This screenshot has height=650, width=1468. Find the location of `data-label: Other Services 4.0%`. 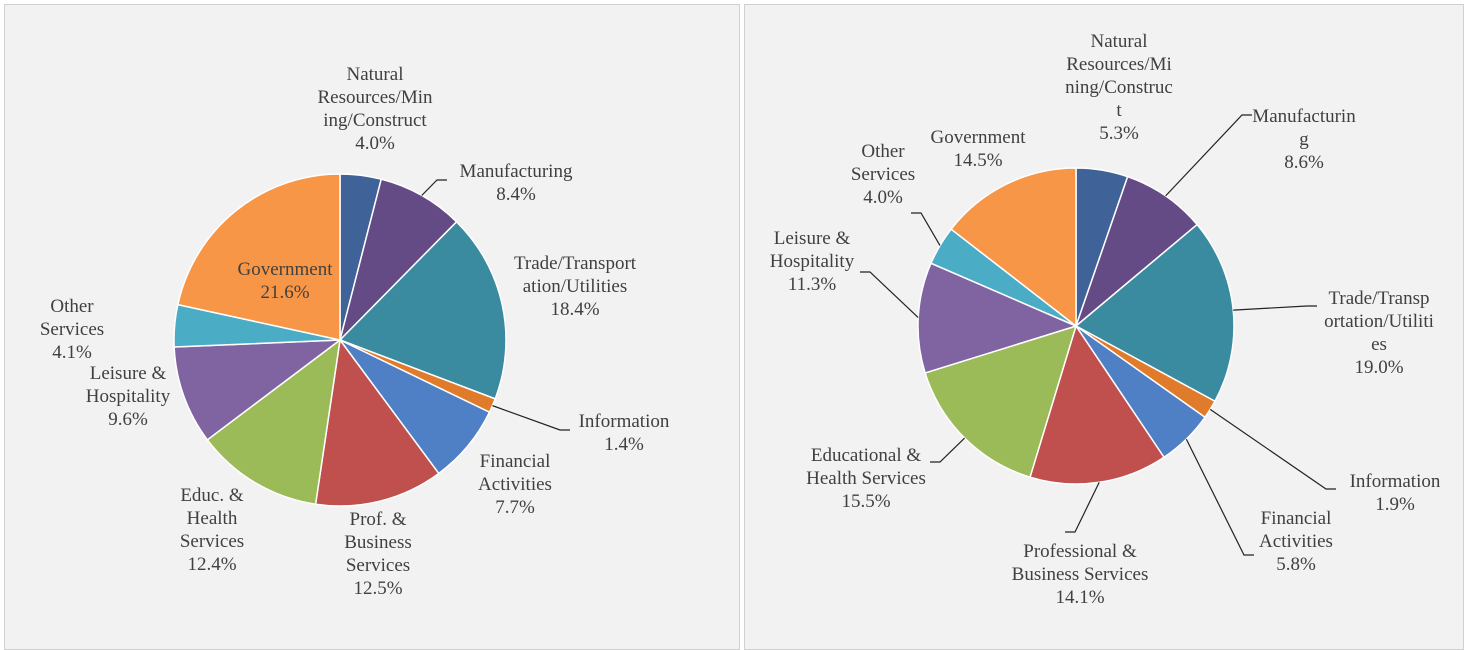

data-label: Other Services 4.0% is located at coordinates (883, 174).